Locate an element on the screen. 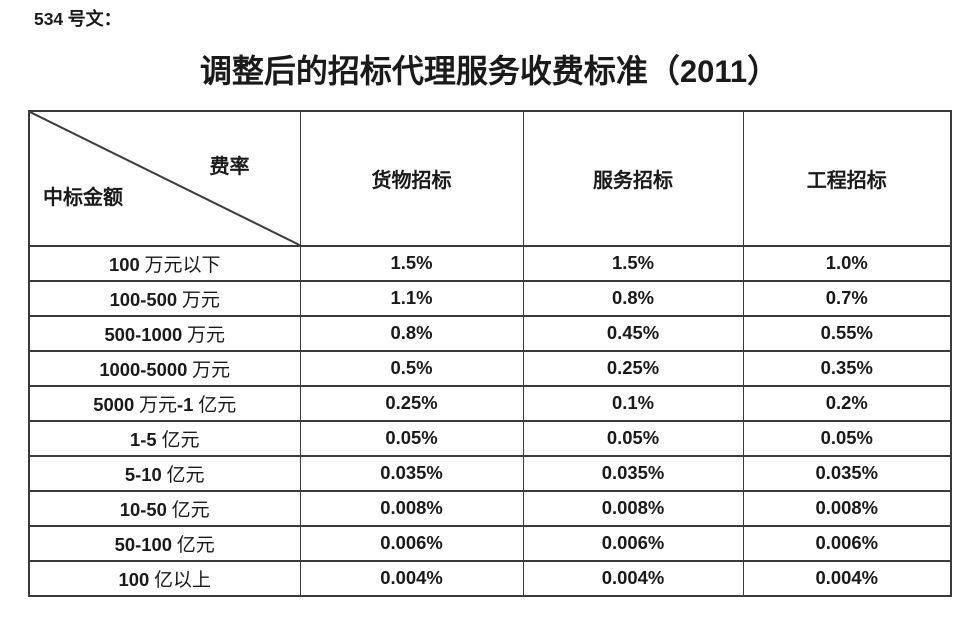 The height and width of the screenshot is (629, 979). corner-label-rate: 费率 is located at coordinates (229, 167).